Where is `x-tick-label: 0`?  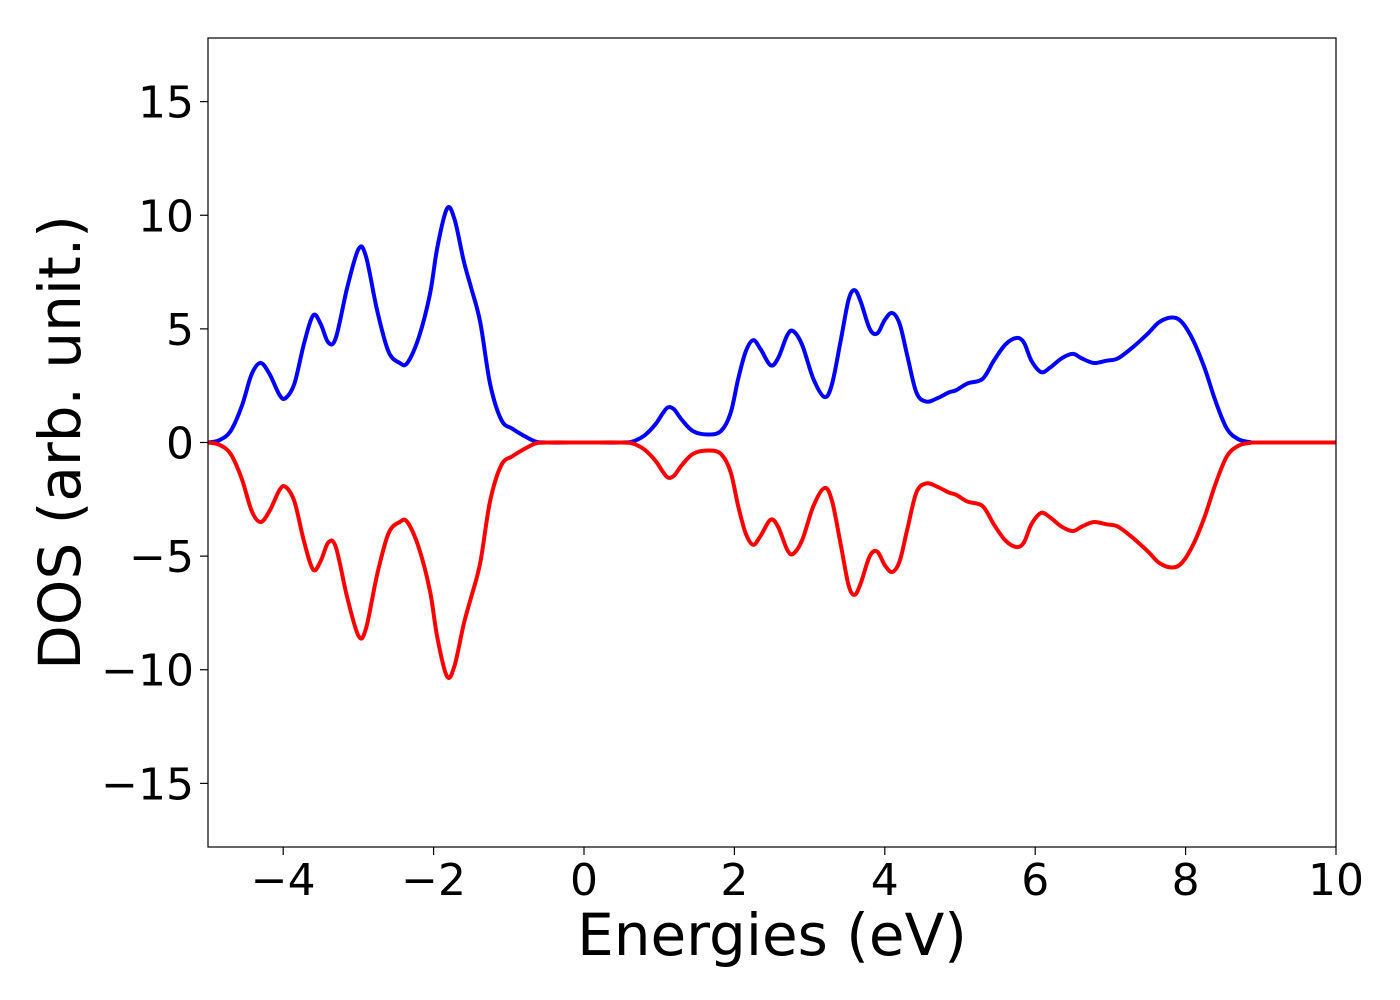
x-tick-label: 0 is located at coordinates (584, 880).